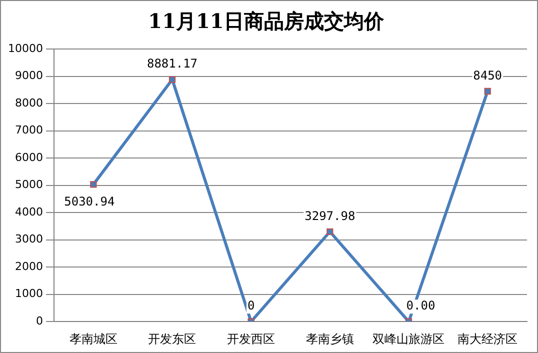  I want to click on x-tick-label: 双峰山旅游区, so click(408, 339).